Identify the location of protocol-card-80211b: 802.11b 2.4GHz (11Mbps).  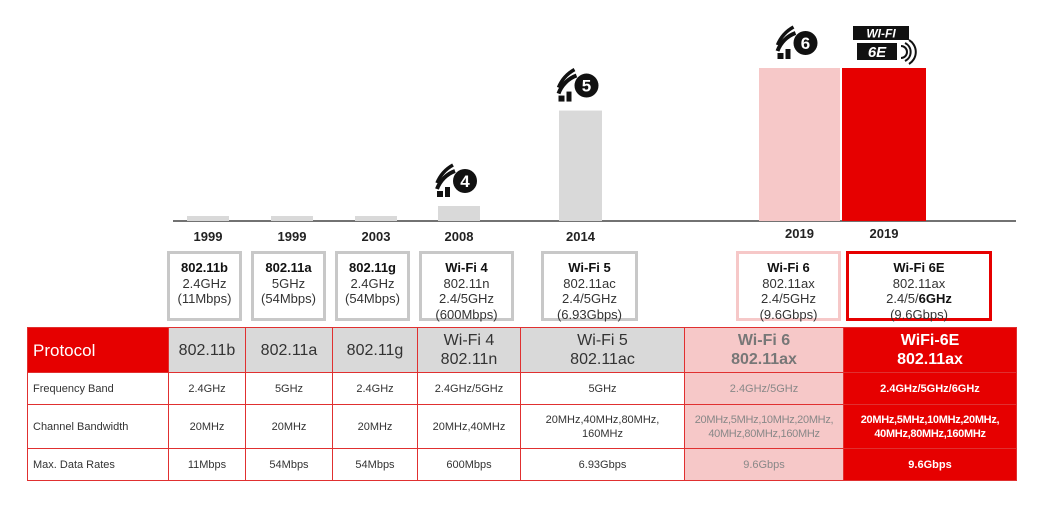
(204, 286).